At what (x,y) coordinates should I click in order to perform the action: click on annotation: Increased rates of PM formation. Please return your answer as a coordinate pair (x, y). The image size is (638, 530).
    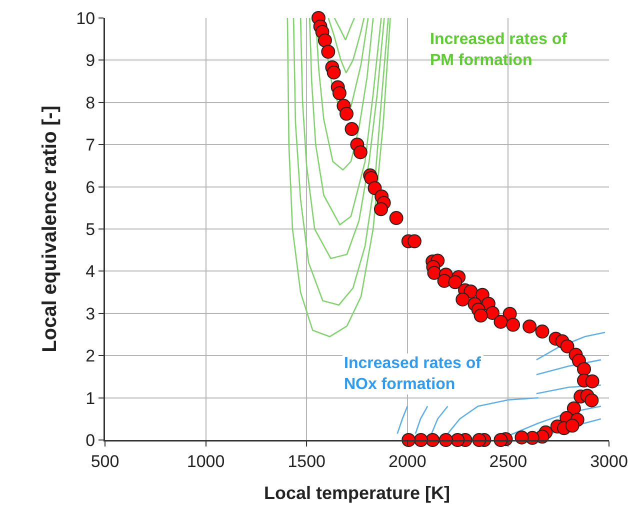
    Looking at the image, I should click on (499, 50).